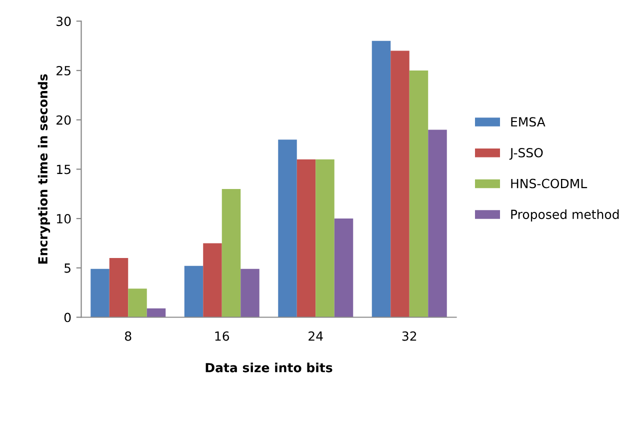 The height and width of the screenshot is (423, 625). What do you see at coordinates (44, 169) in the screenshot?
I see `y-axis-title: Encryption time in seconds` at bounding box center [44, 169].